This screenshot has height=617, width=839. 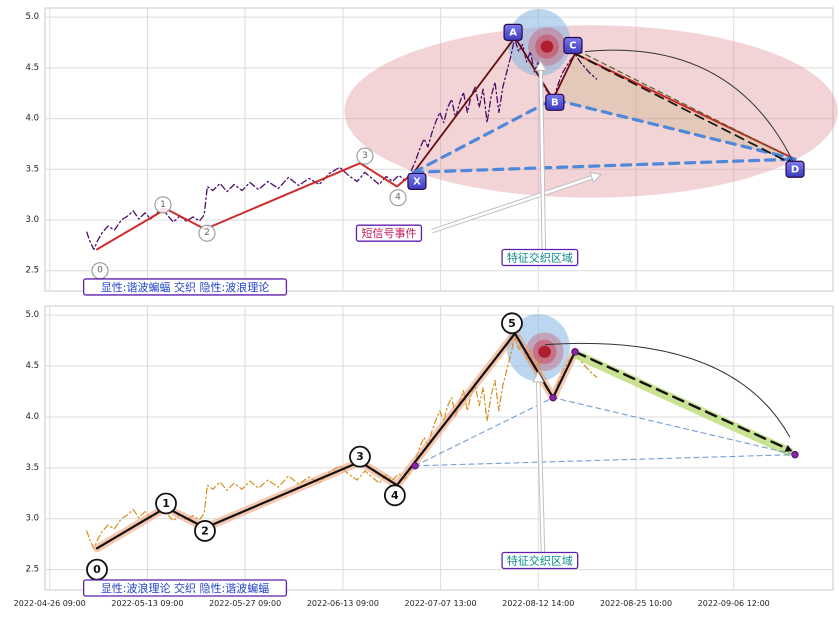 I want to click on harmonic-label-box-B, so click(x=555, y=102).